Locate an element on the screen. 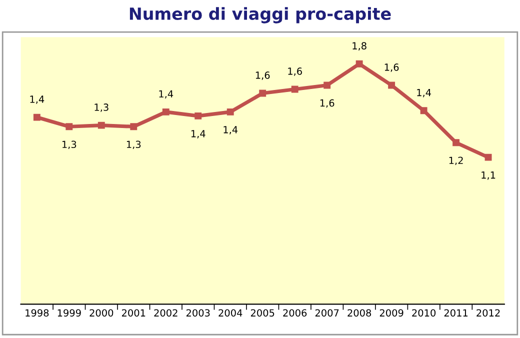 The height and width of the screenshot is (338, 520). x-tick-label: 2002 is located at coordinates (166, 313).